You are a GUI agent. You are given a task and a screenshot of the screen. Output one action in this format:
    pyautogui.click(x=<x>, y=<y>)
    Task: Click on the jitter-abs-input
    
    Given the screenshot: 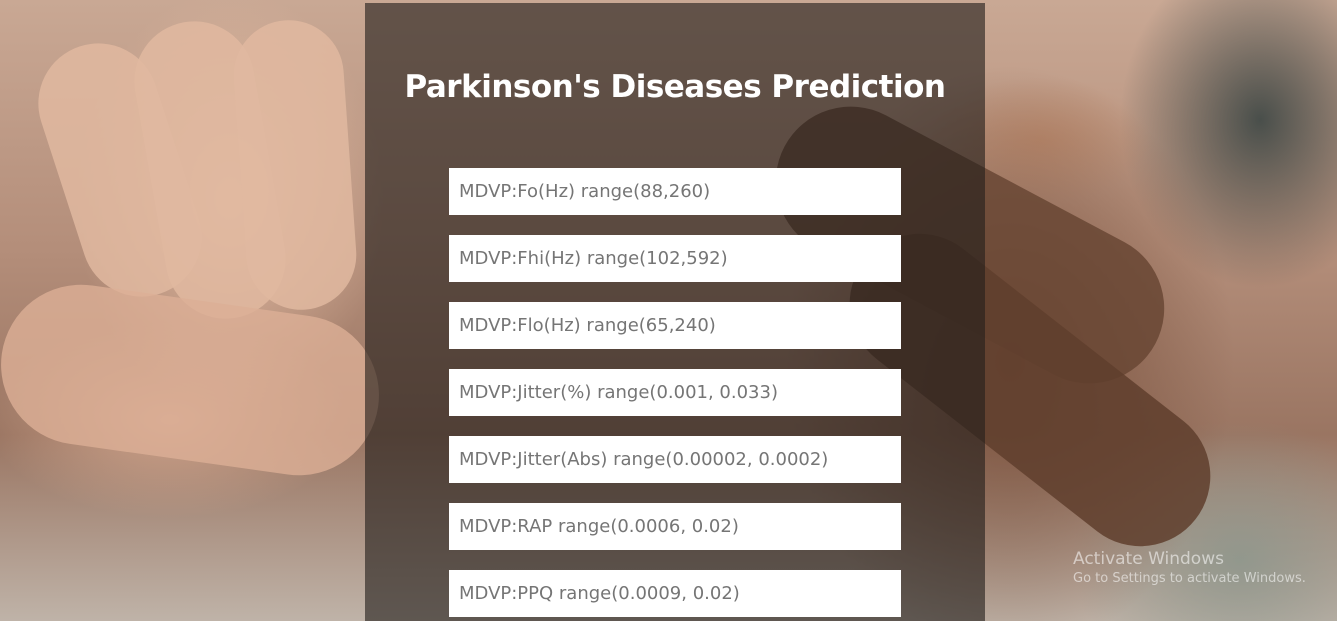 What is the action you would take?
    pyautogui.click(x=675, y=459)
    